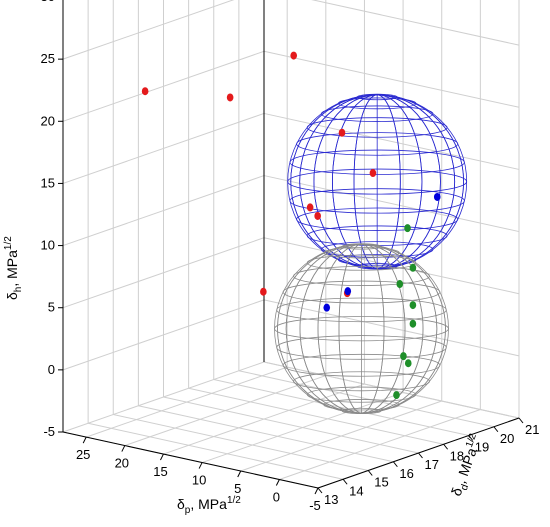 The image size is (550, 527). I want to click on y-tick-label: 20, so click(507, 438).